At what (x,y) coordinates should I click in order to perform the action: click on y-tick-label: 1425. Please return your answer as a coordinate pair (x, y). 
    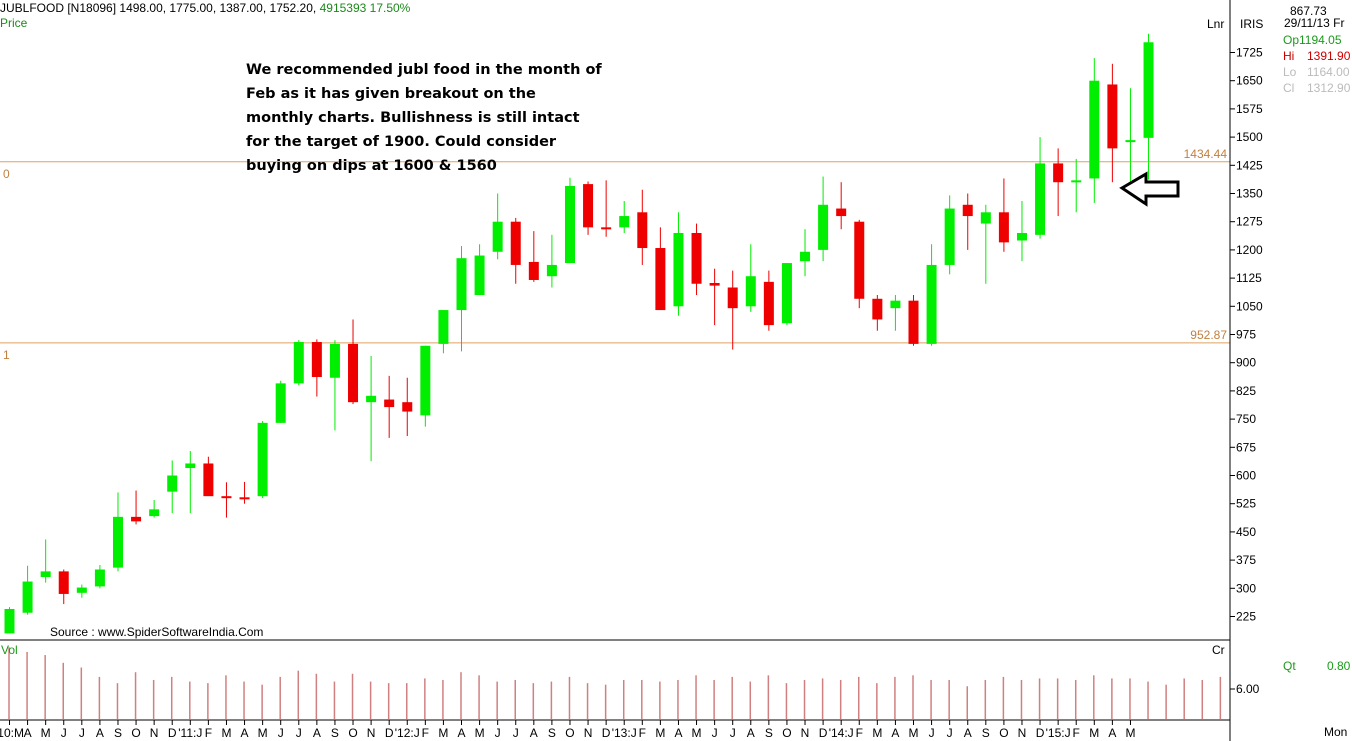
    Looking at the image, I should click on (1249, 165).